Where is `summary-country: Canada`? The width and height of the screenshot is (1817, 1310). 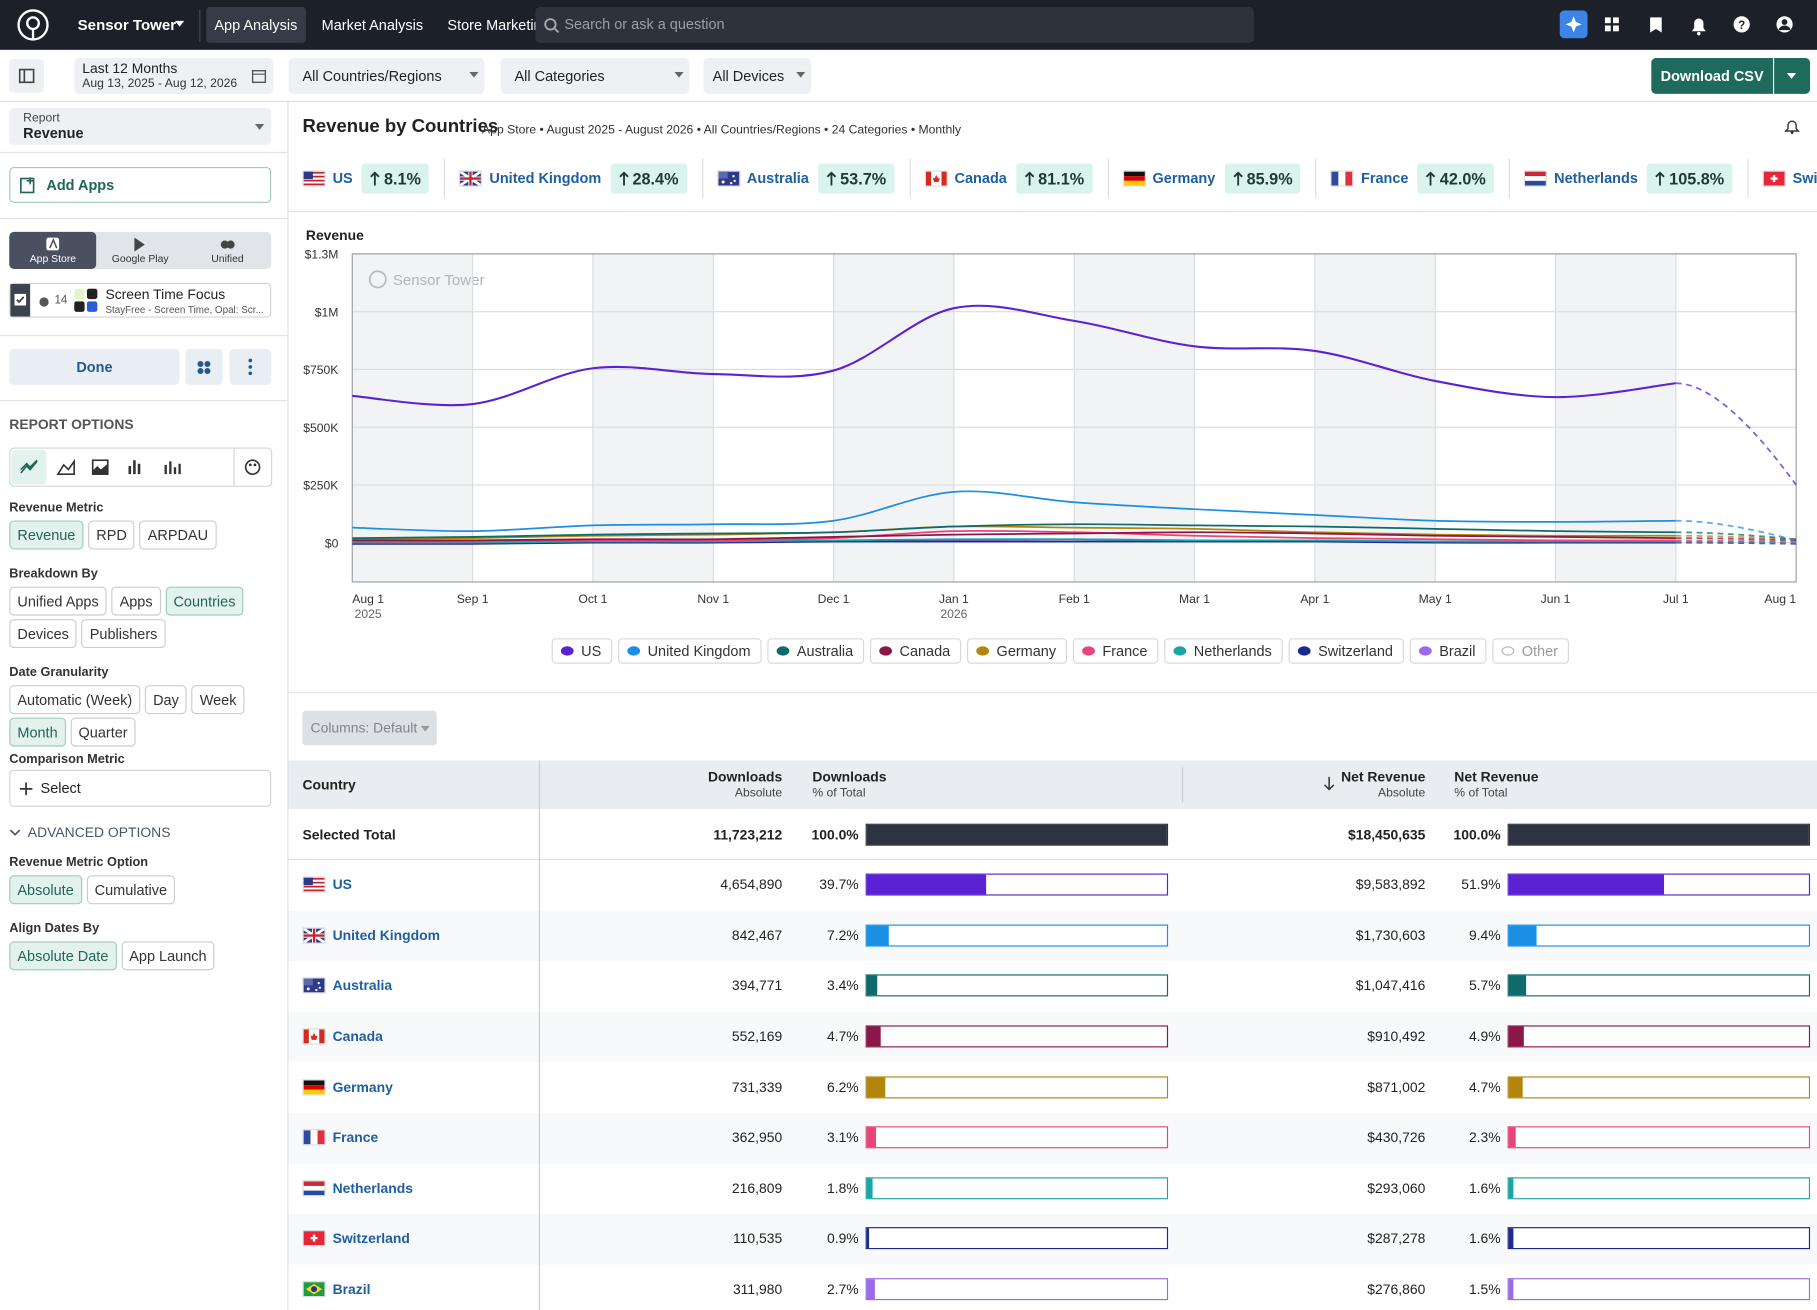
summary-country: Canada is located at coordinates (980, 178).